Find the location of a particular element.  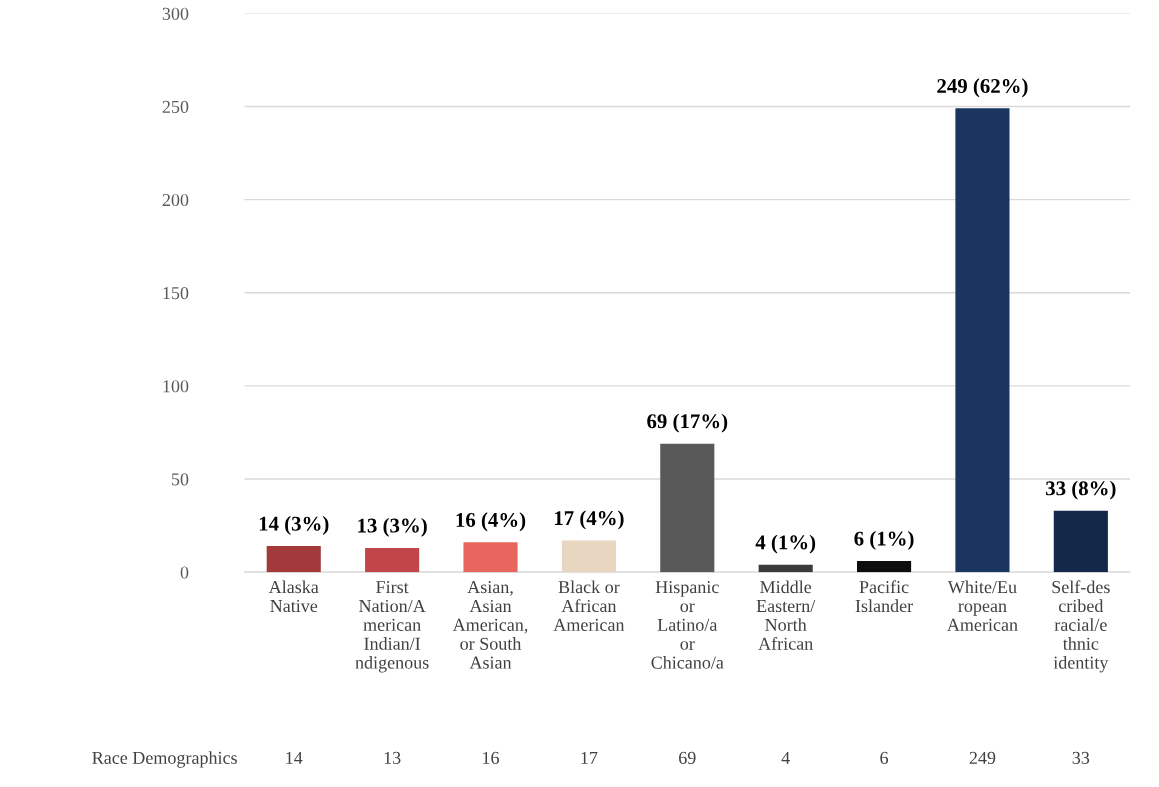

y-tick-label: 250 is located at coordinates (175, 106).